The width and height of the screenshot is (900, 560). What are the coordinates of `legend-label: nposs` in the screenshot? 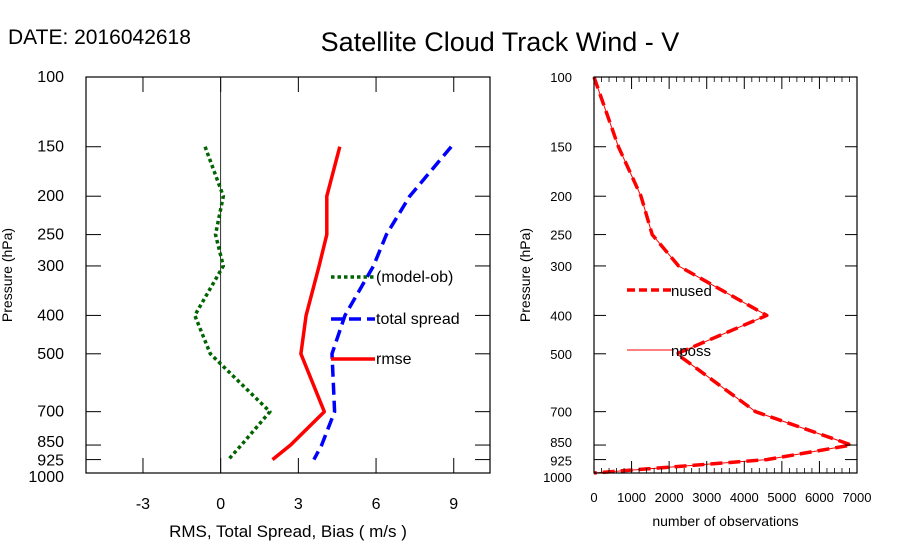 It's located at (691, 351).